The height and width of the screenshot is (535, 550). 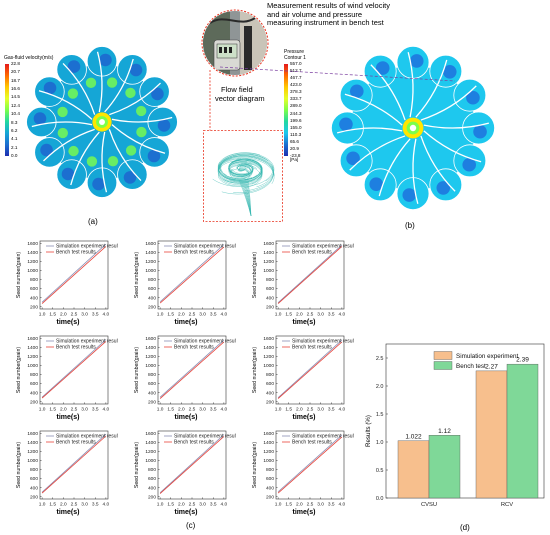 What do you see at coordinates (296, 134) in the screenshot?
I see `pressure-colorbar-tick-10: 110.3` at bounding box center [296, 134].